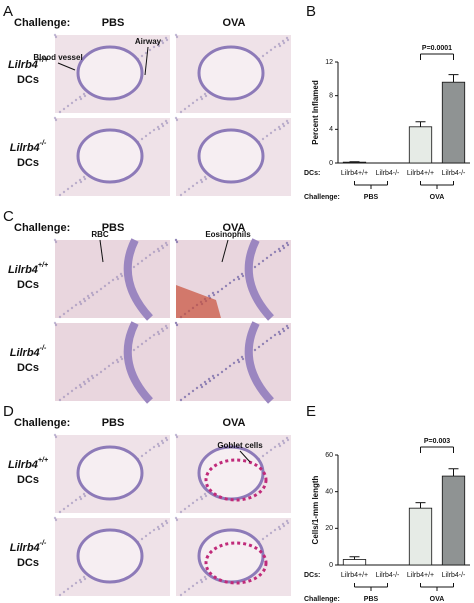 This screenshot has width=474, height=603. Describe the element at coordinates (454, 575) in the screenshot. I see `x-tick-label: Lilrb4-/-` at that location.